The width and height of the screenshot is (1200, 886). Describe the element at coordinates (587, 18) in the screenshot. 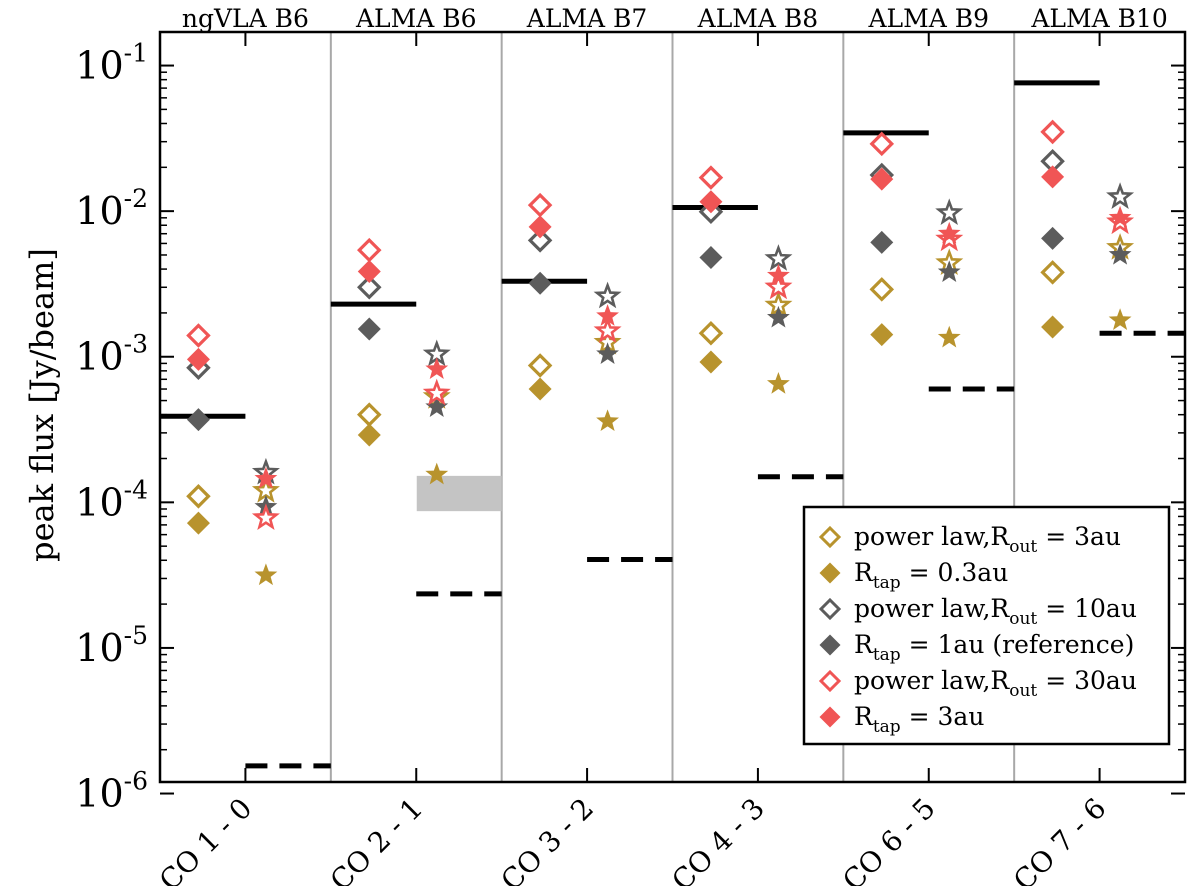

I see `band-label: ALMA B7` at that location.